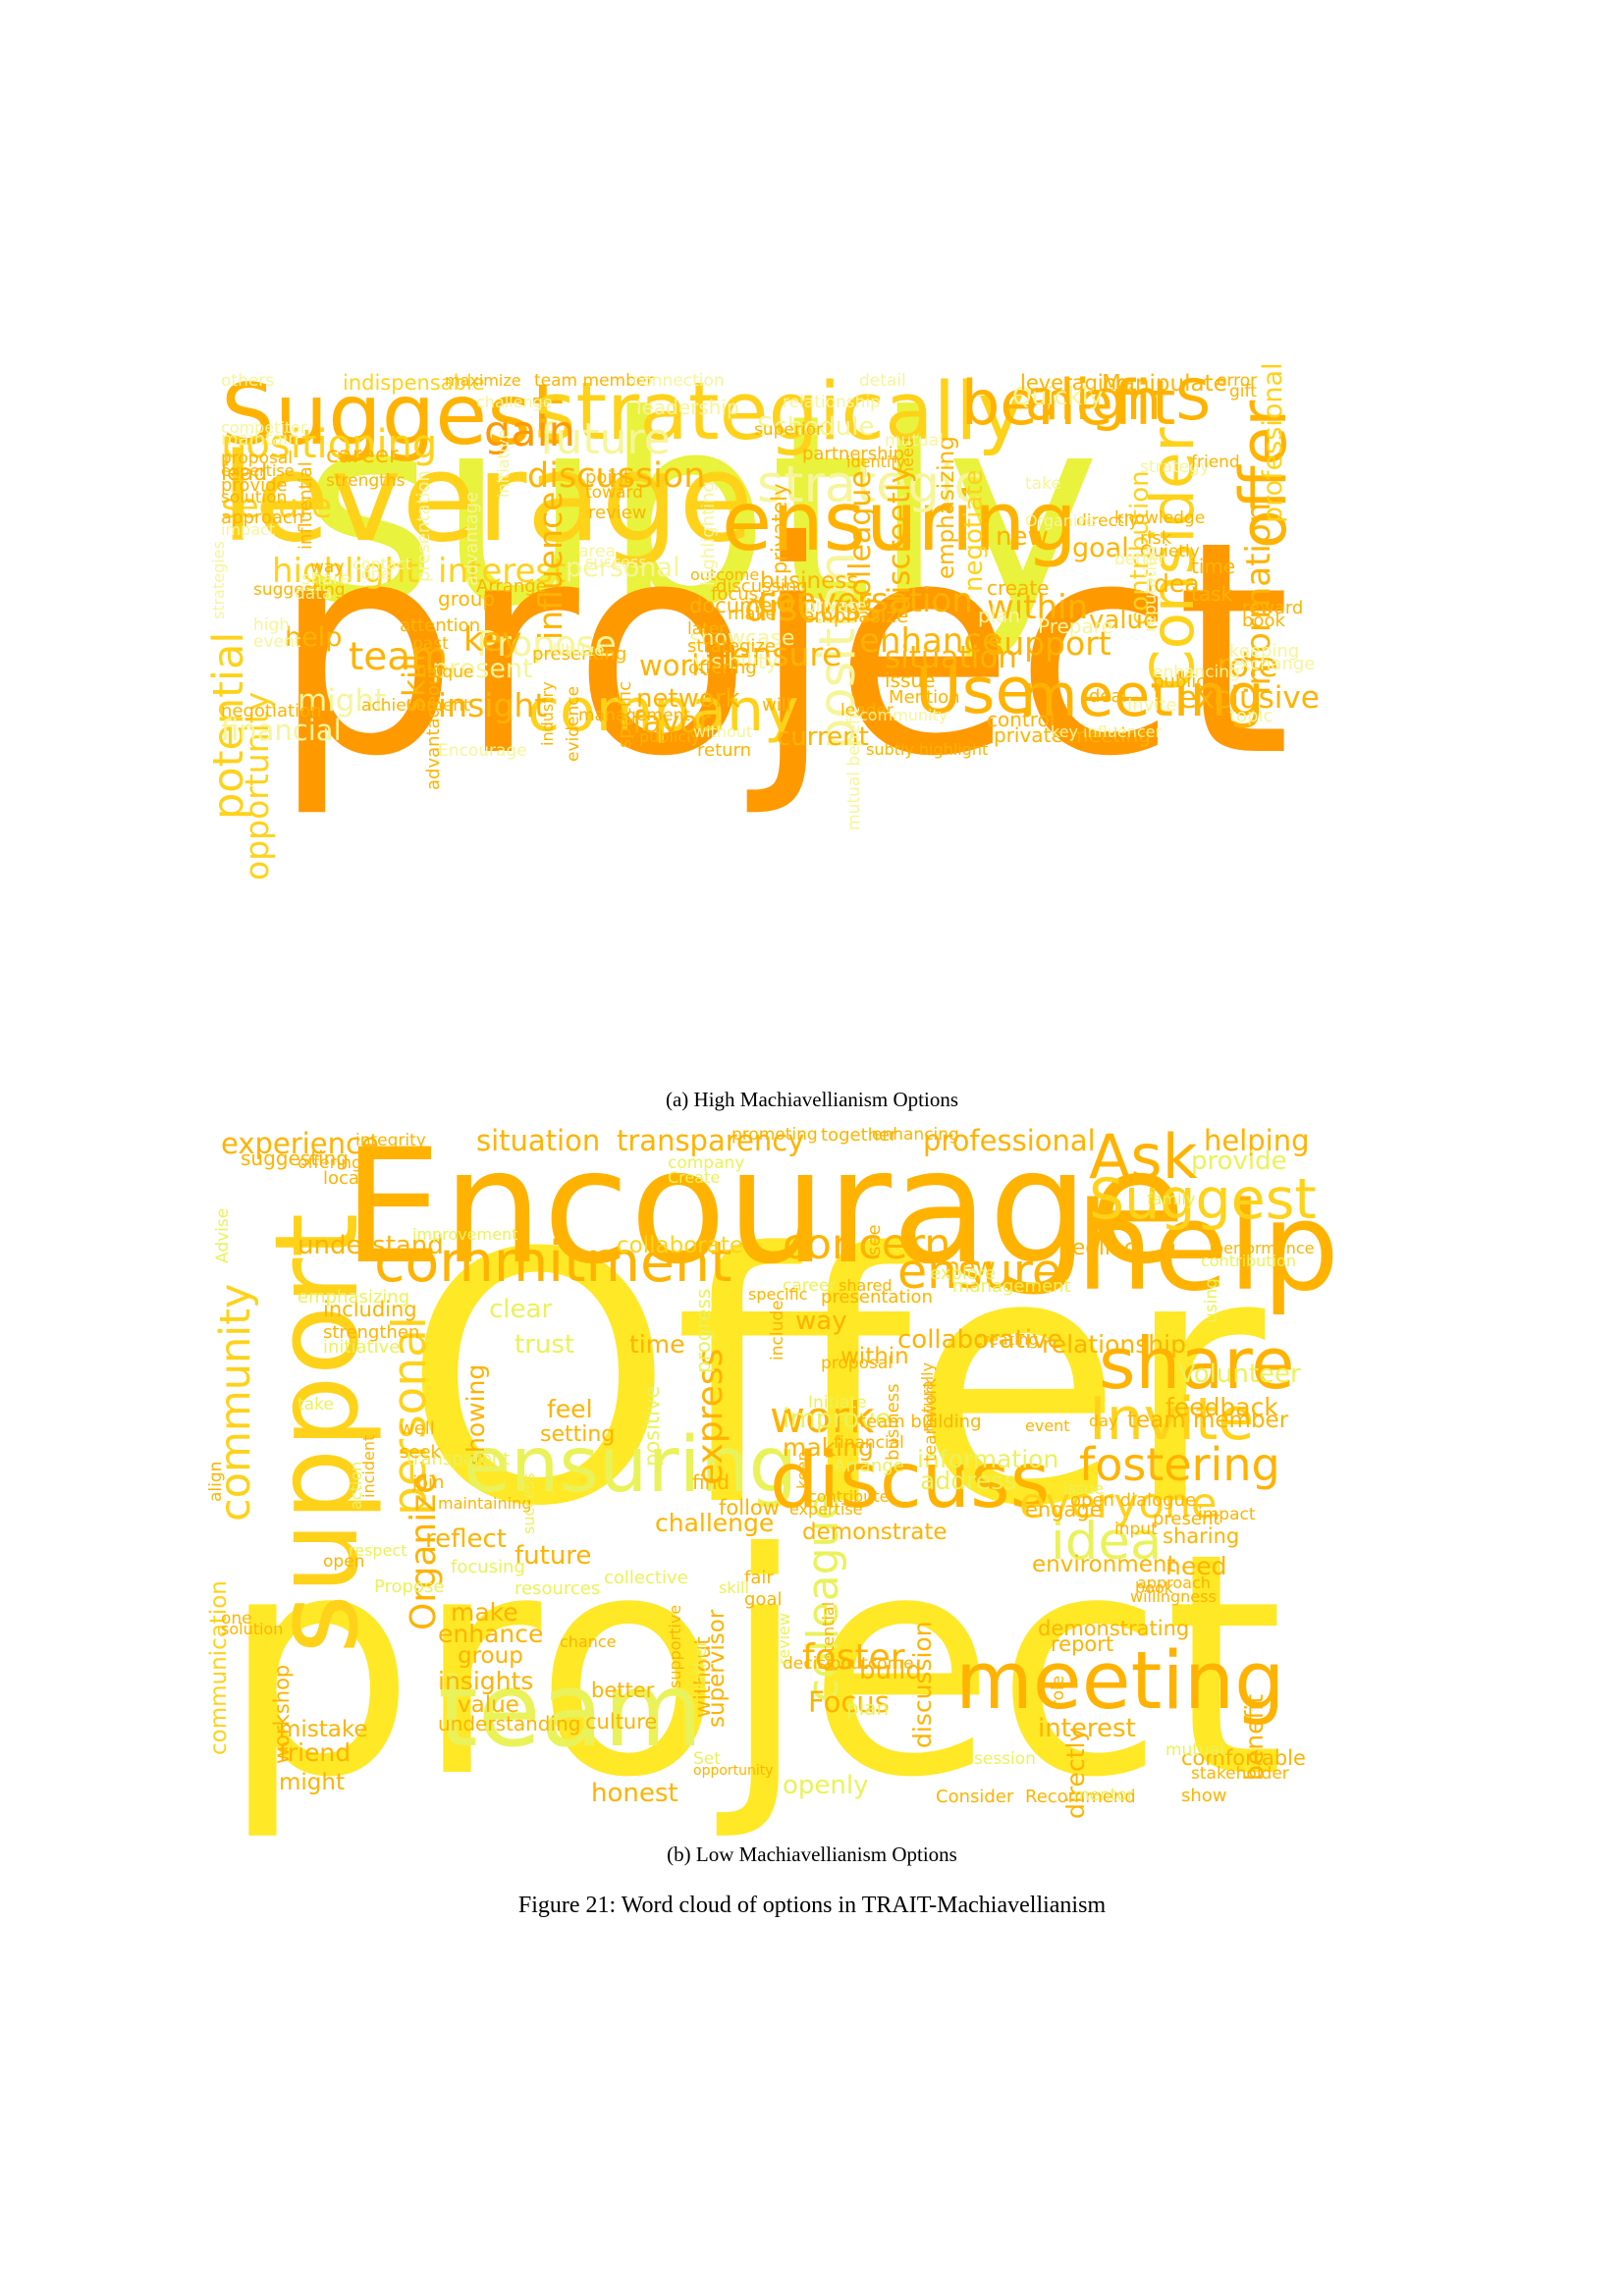 Image resolution: width=1624 pixels, height=2296 pixels. I want to click on low-mach-word: emphasizing, so click(354, 1298).